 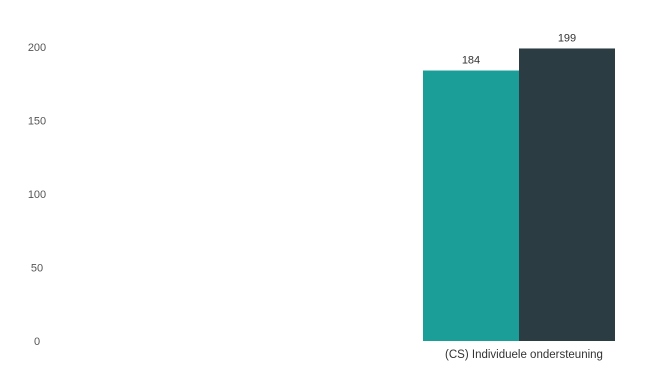 What do you see at coordinates (37, 122) in the screenshot?
I see `y-tick-label-150: 150` at bounding box center [37, 122].